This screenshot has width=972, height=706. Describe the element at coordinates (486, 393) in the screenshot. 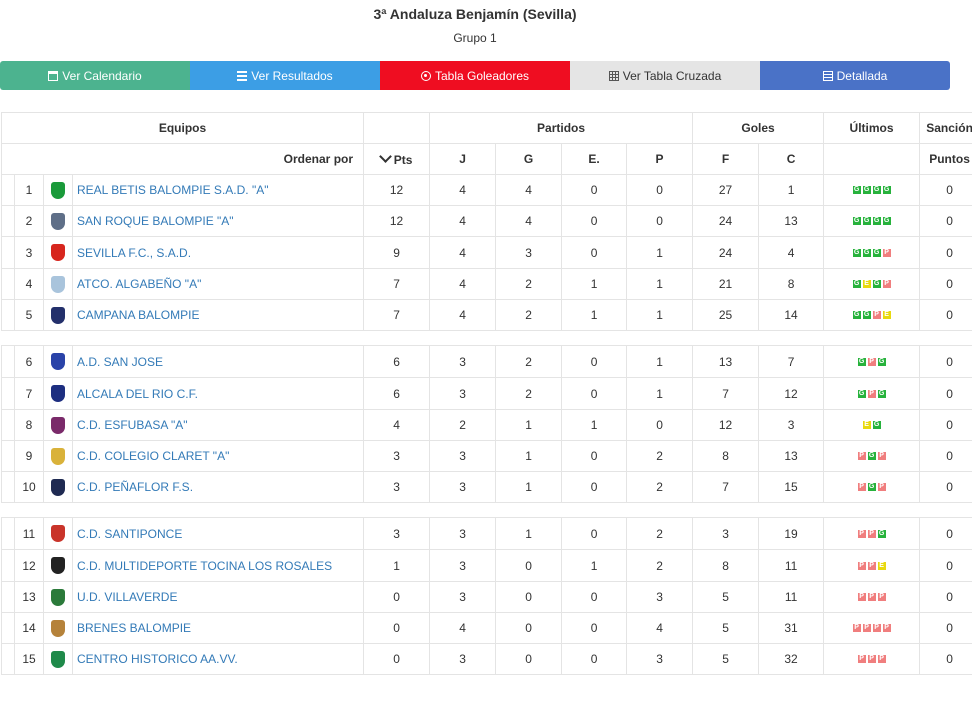

I see `table-row: 7 ALCALA DEL RIO C.F. 6 3 2 0 1 7 12 G P G 0` at that location.